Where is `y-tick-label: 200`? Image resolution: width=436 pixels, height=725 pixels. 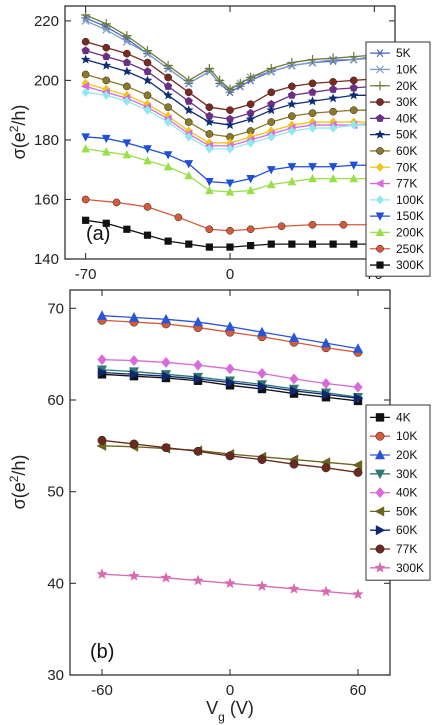
y-tick-label: 200 is located at coordinates (46, 80).